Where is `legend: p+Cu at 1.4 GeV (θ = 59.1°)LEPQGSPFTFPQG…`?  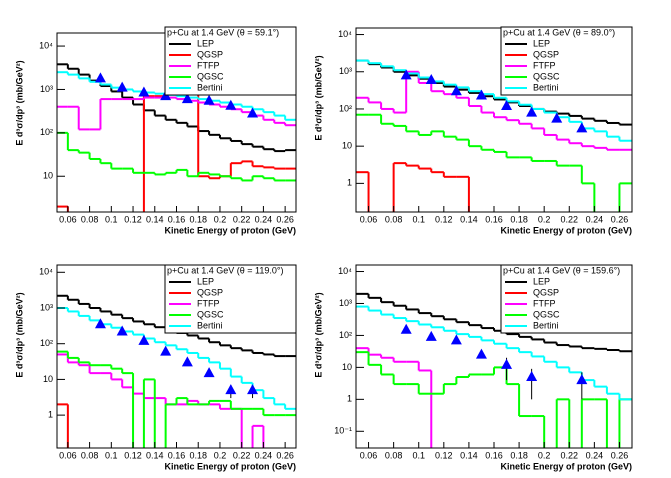
legend: p+Cu at 1.4 GeV (θ = 59.1°)LEPQGSPFTFPQG… is located at coordinates (230, 61).